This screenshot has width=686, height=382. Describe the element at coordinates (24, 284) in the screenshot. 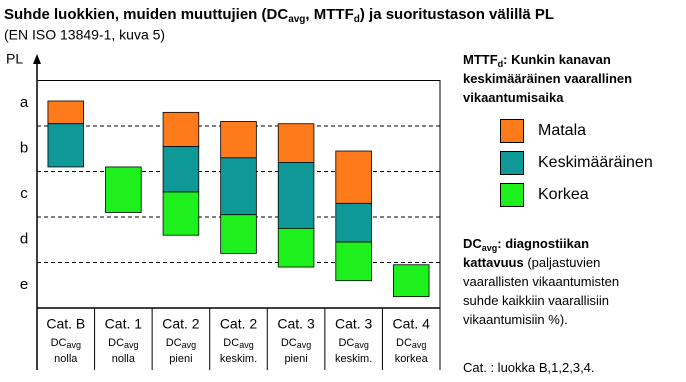

I see `y-tick-label: e` at that location.